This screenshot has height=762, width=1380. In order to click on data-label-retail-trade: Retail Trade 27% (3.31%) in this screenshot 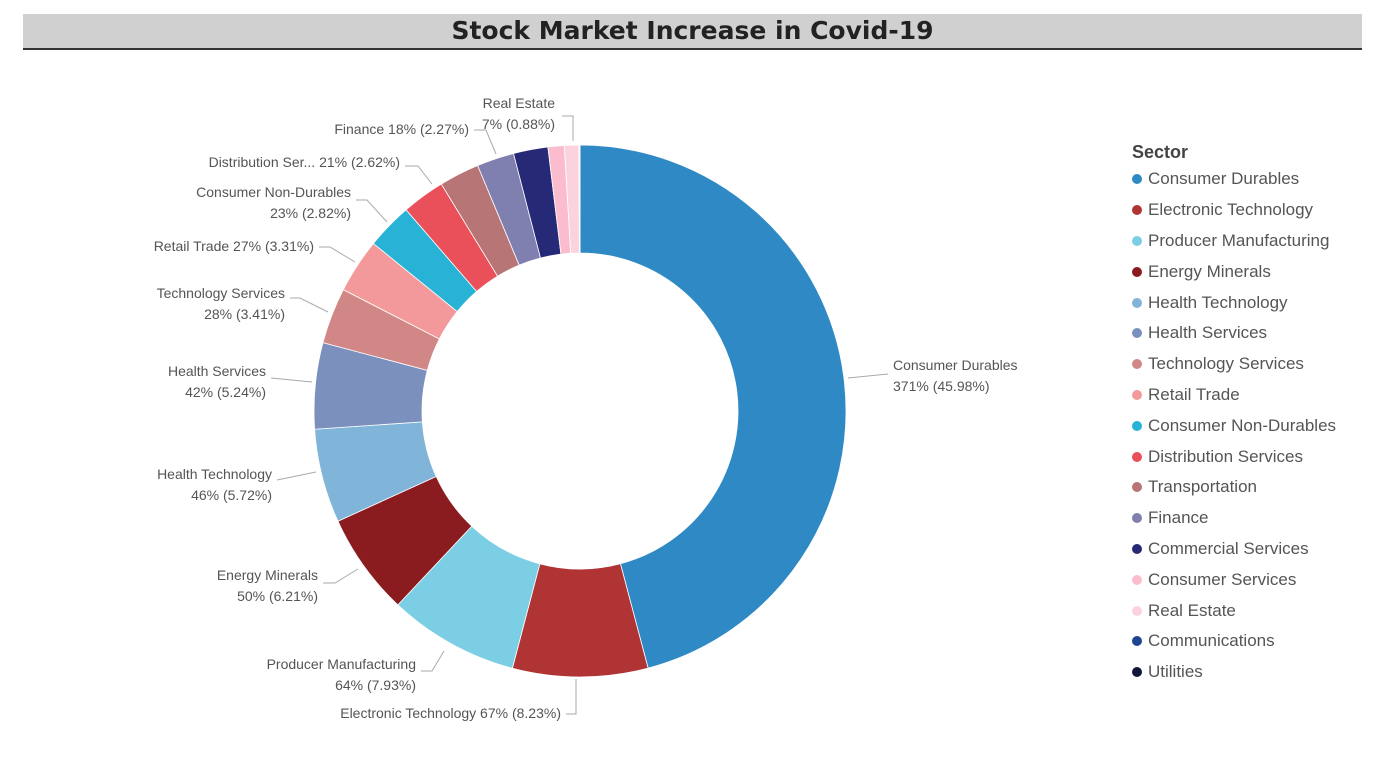, I will do `click(234, 246)`.